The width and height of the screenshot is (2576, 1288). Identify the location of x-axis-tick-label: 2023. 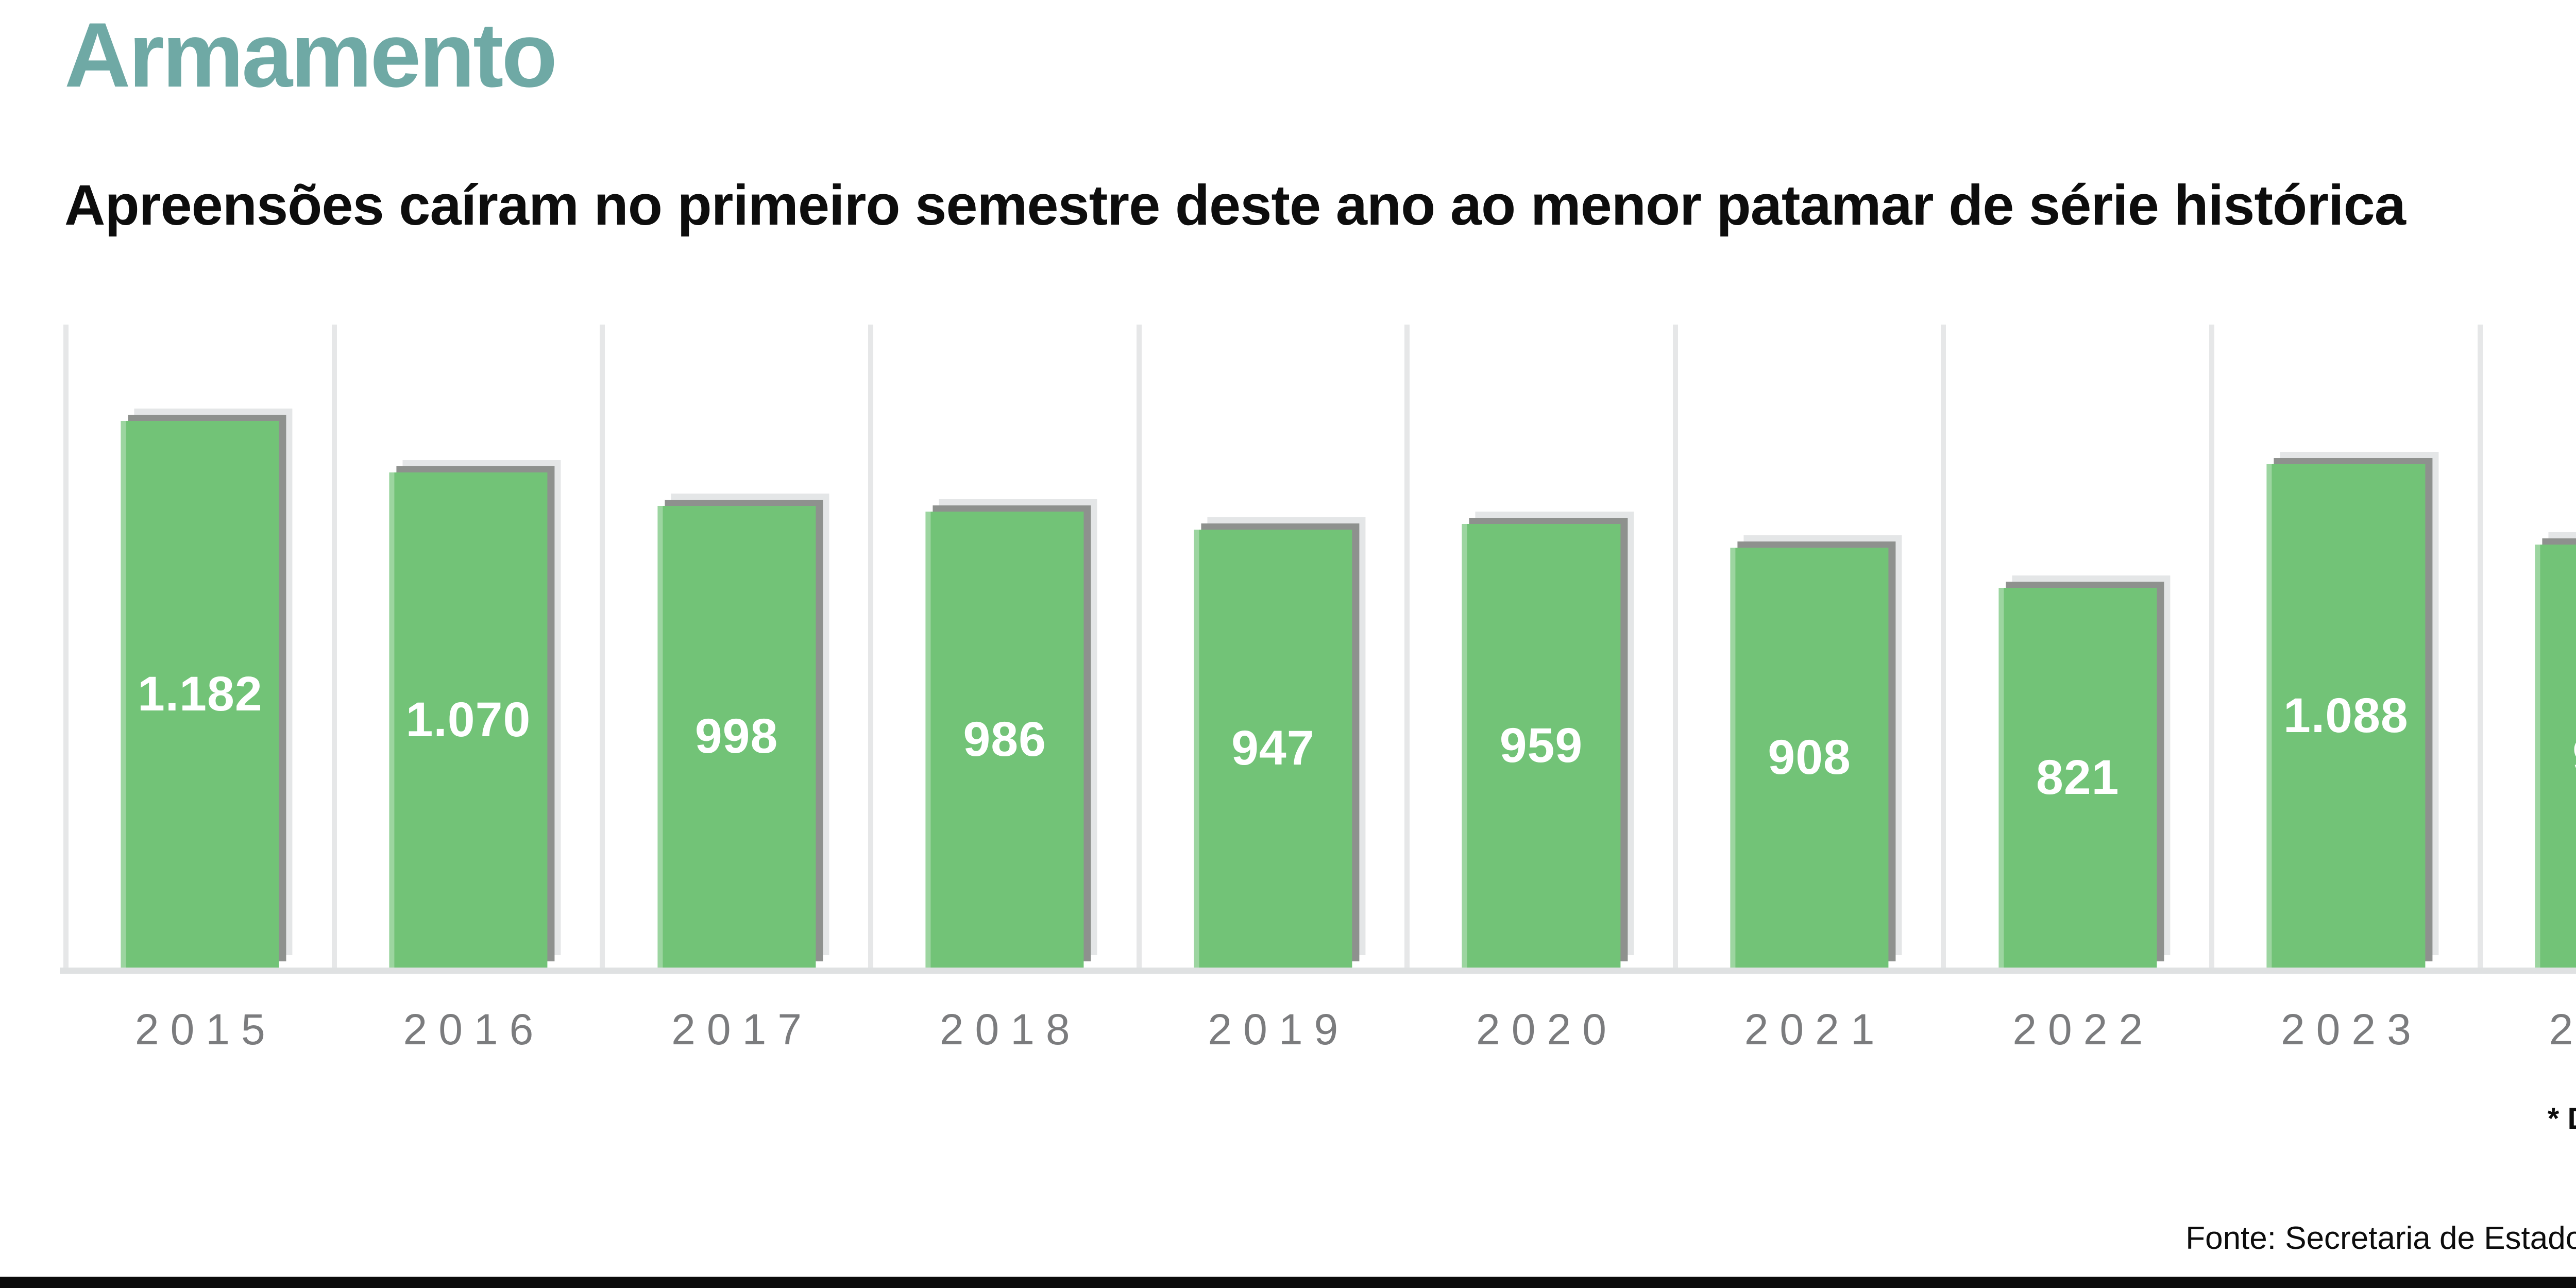
(2351, 1029).